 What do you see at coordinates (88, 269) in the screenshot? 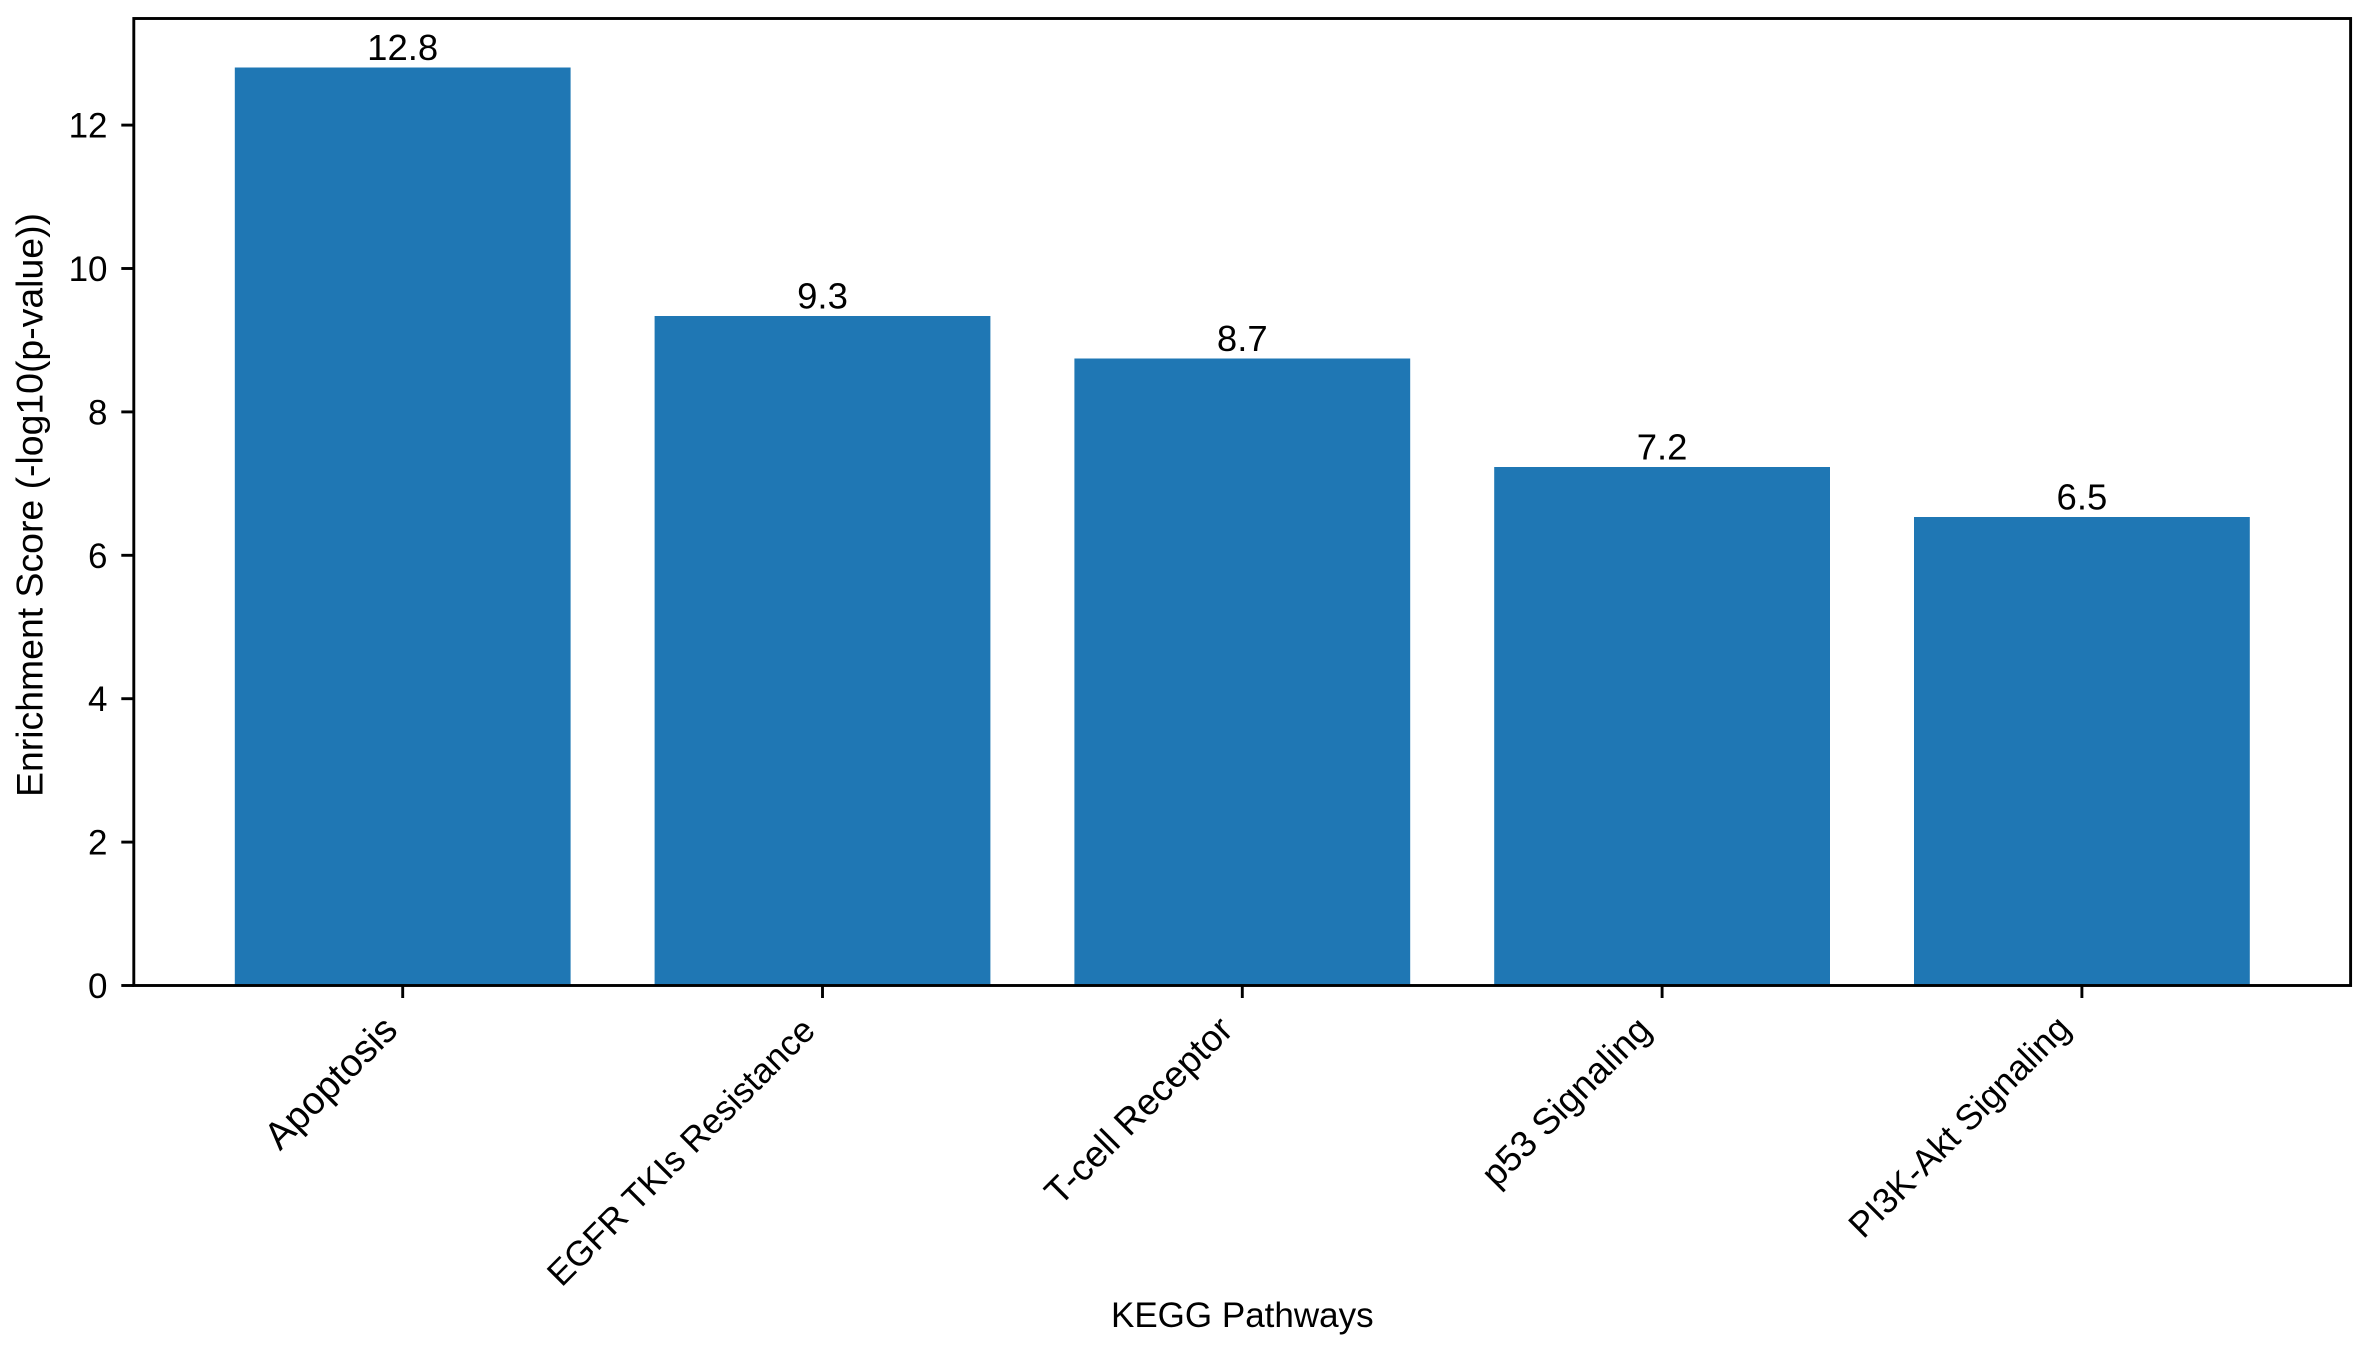
I see `svg-text: 10` at bounding box center [88, 269].